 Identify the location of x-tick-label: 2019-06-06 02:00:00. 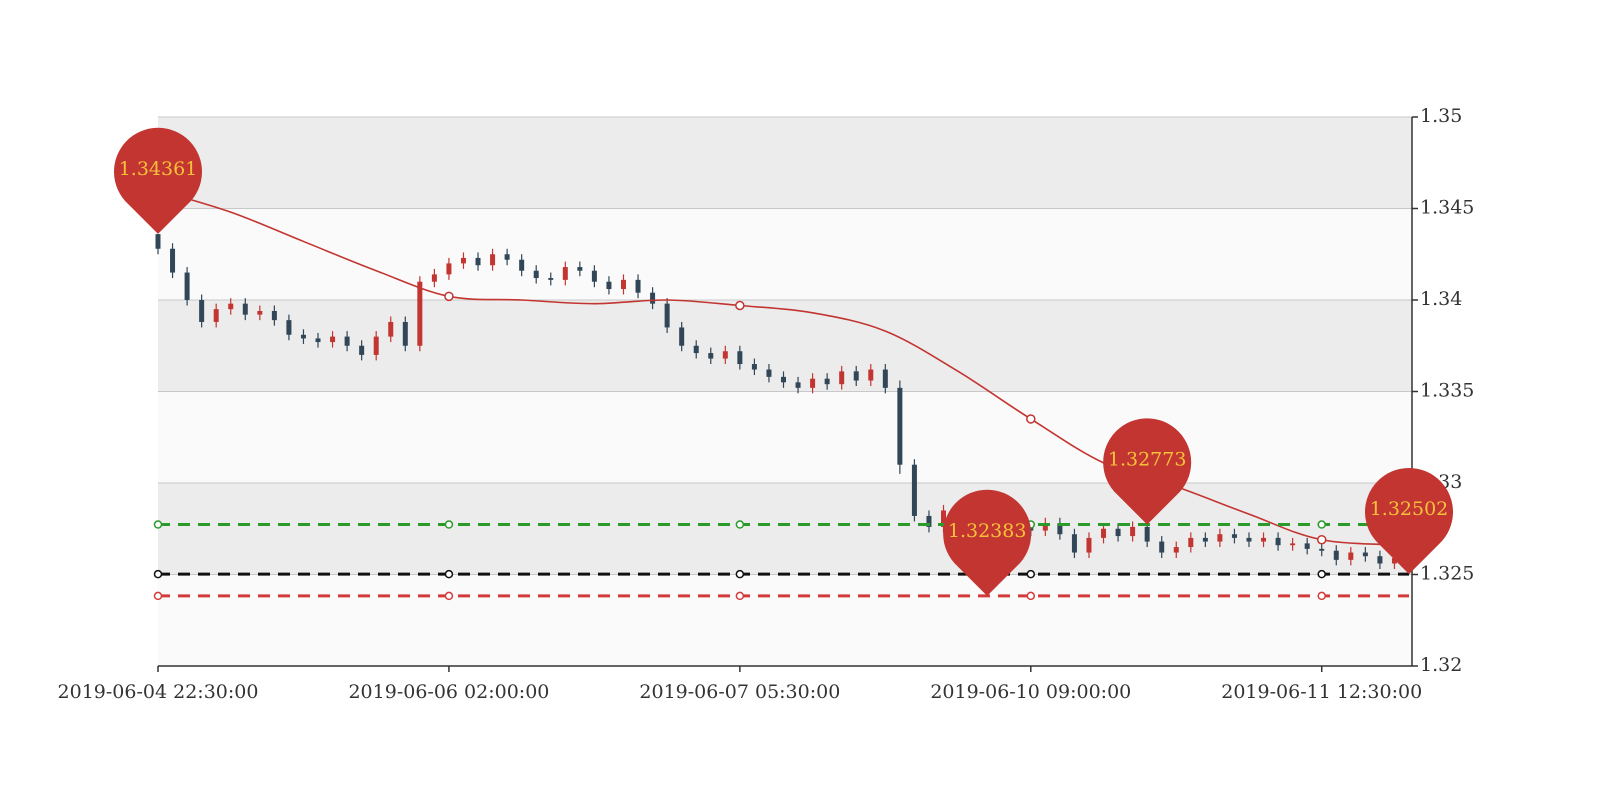
(448, 692).